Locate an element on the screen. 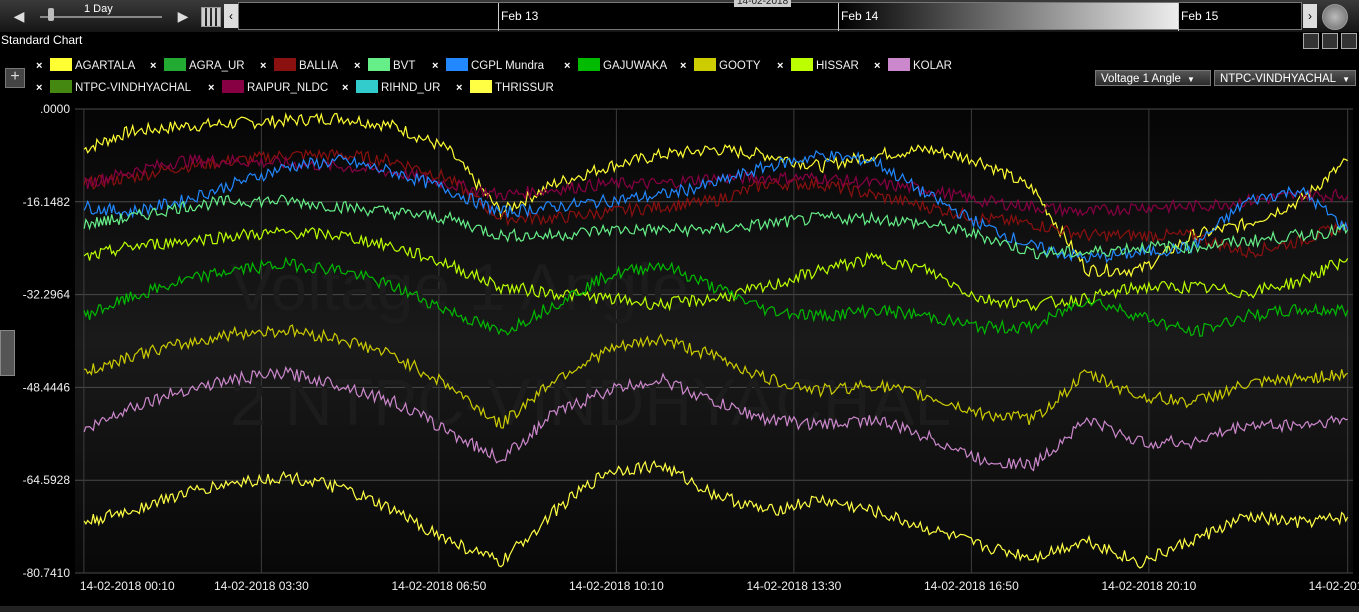 This screenshot has width=1359, height=612. bottom-scrollbar is located at coordinates (679, 609).